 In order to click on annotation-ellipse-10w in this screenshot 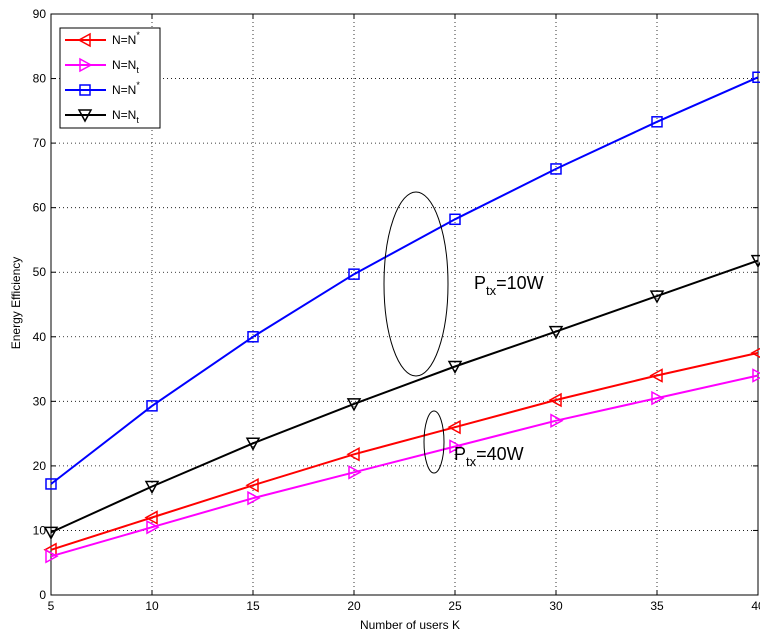, I will do `click(416, 284)`.